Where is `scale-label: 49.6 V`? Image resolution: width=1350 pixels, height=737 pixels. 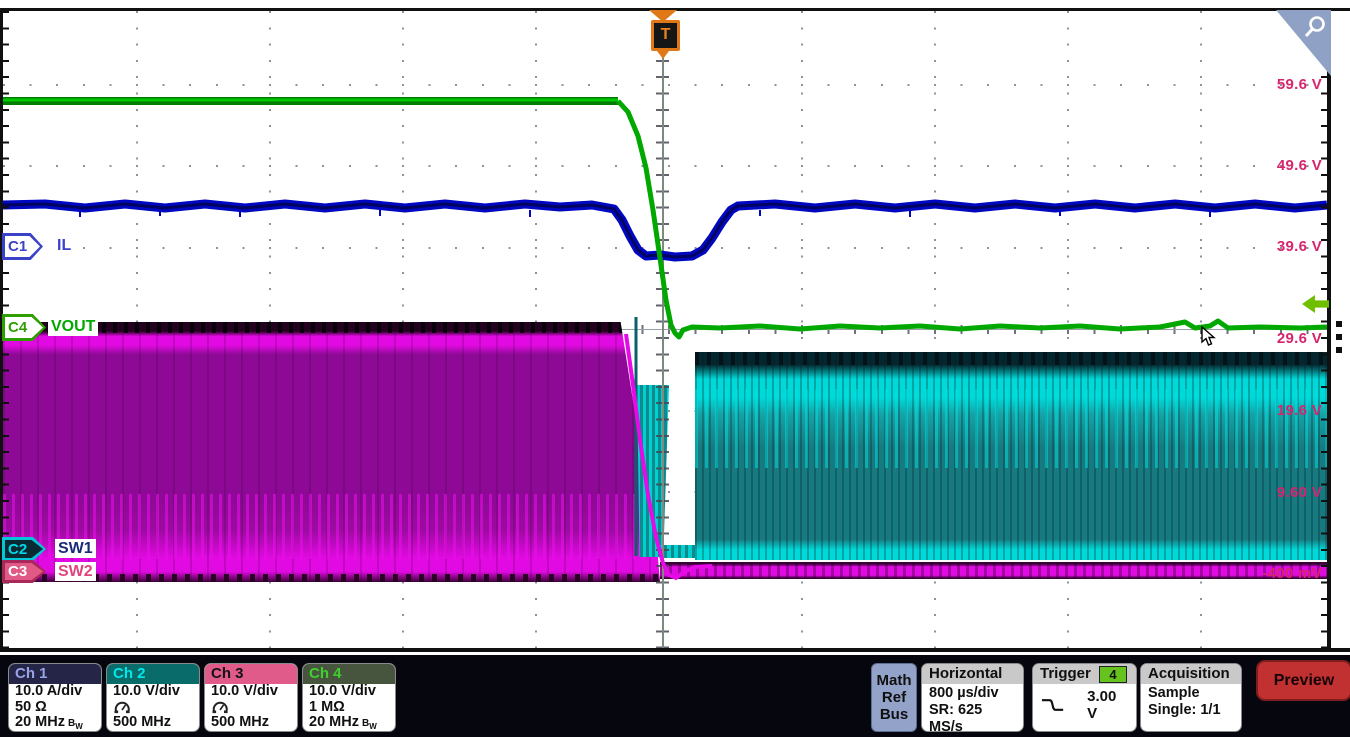 scale-label: 49.6 V is located at coordinates (1299, 165).